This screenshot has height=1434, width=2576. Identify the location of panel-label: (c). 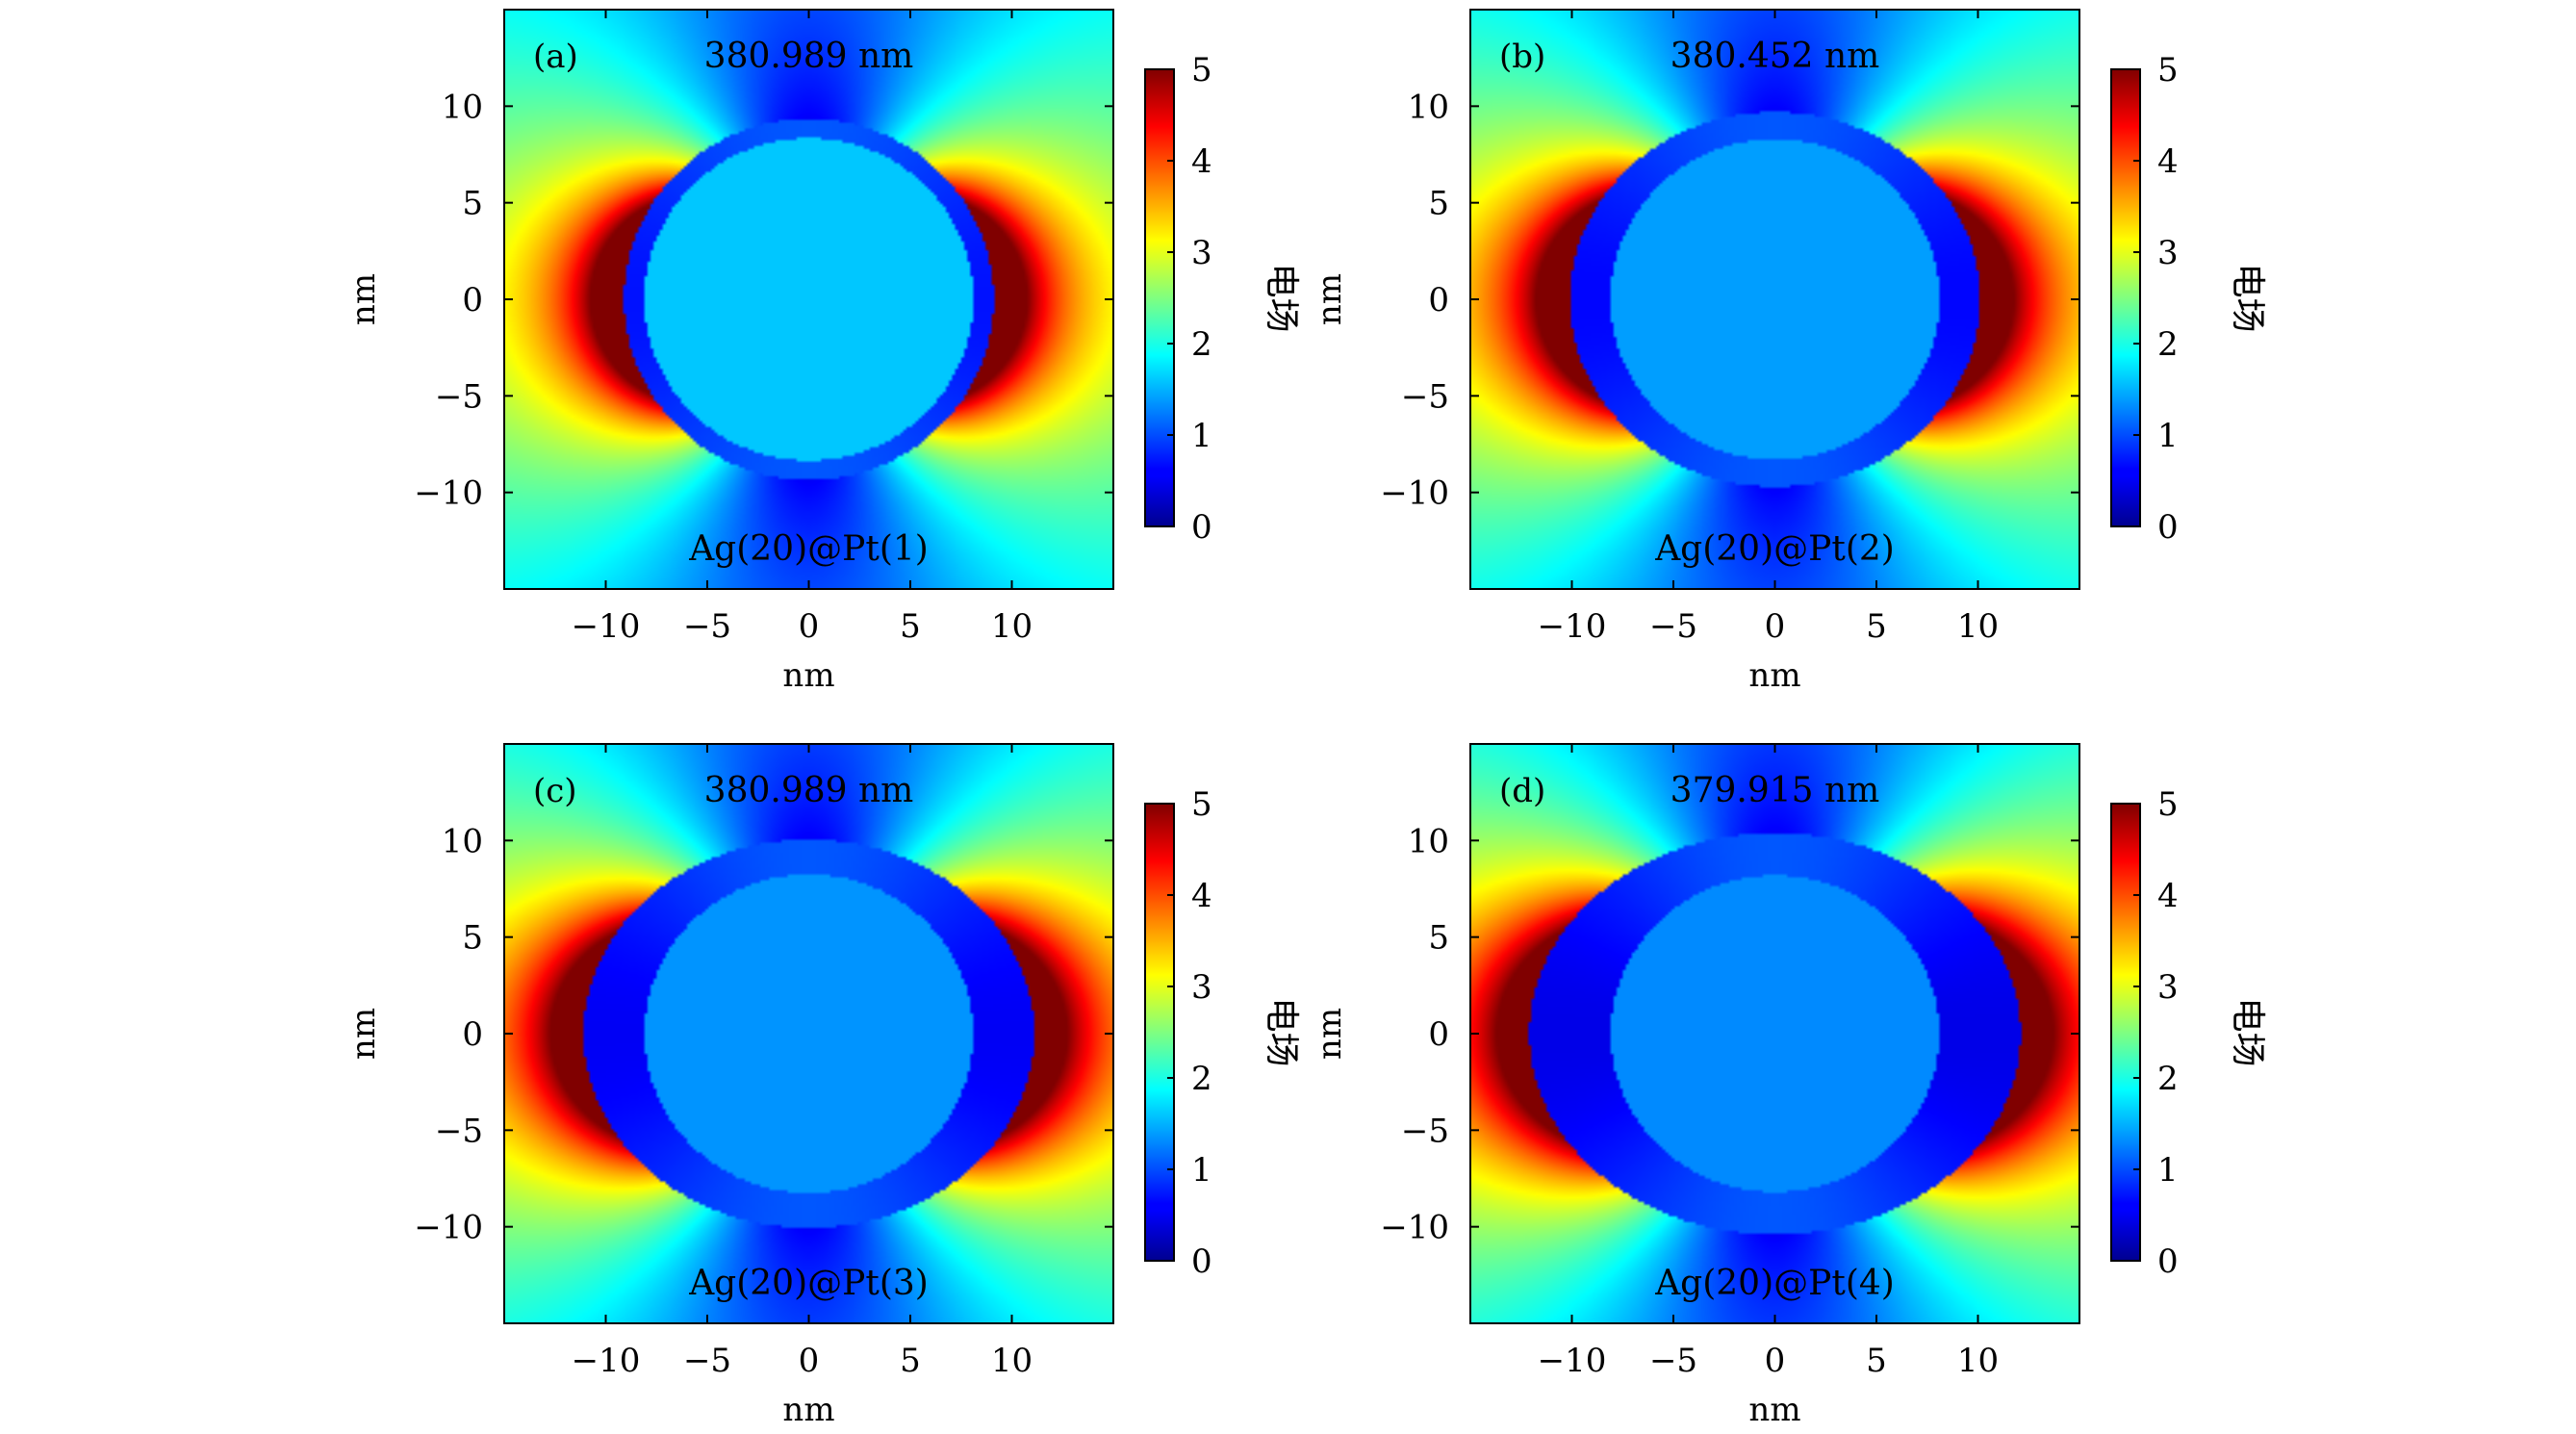
(555, 791).